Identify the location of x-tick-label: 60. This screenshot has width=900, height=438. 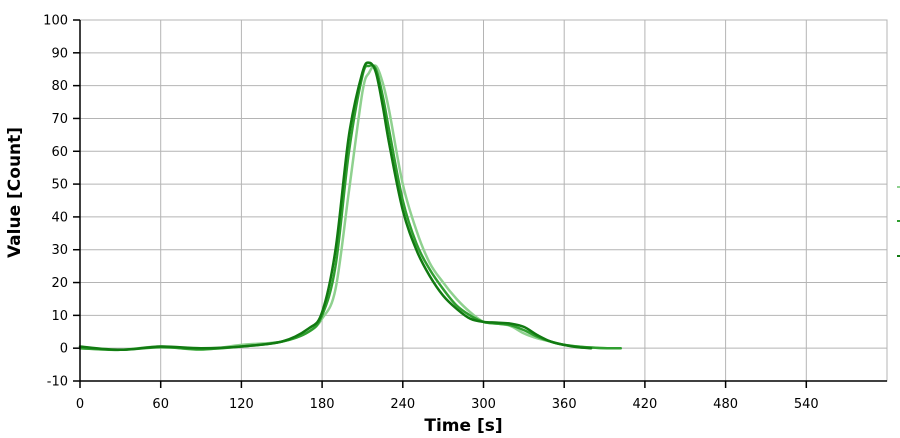
(160, 404).